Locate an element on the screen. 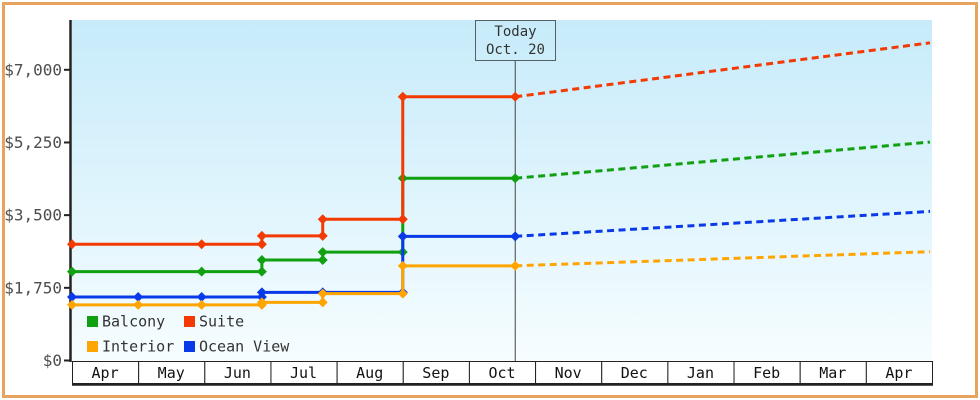 The image size is (980, 400). today-date: Oct. 20 is located at coordinates (515, 49).